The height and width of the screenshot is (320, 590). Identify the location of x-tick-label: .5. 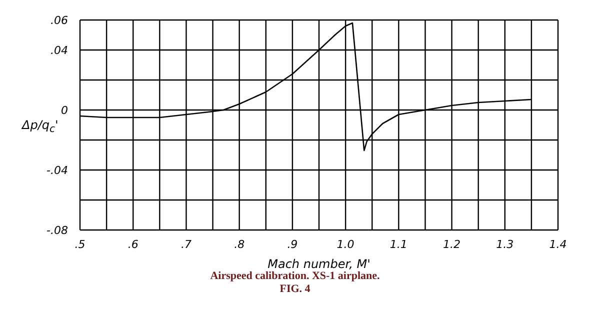
(80, 244).